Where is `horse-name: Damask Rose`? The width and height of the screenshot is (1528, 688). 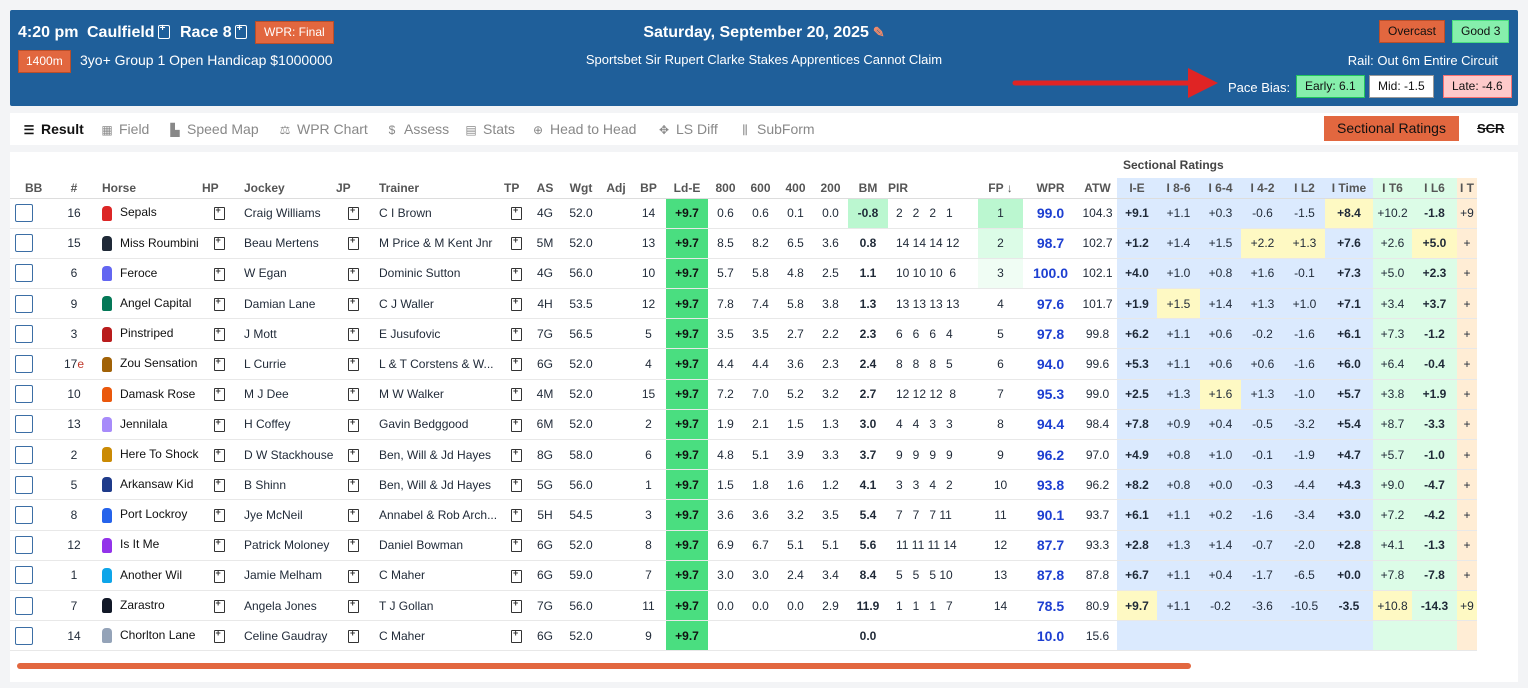
horse-name: Damask Rose is located at coordinates (158, 393).